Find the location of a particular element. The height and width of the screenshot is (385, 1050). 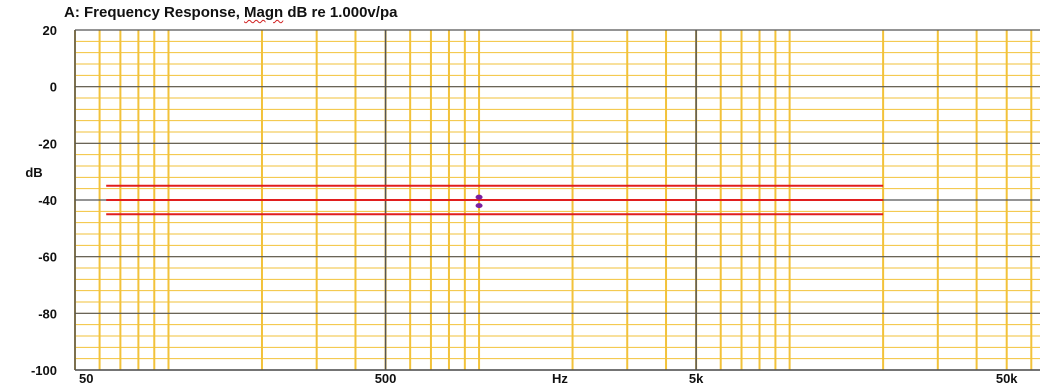

x-tick-label: 5k is located at coordinates (696, 378).